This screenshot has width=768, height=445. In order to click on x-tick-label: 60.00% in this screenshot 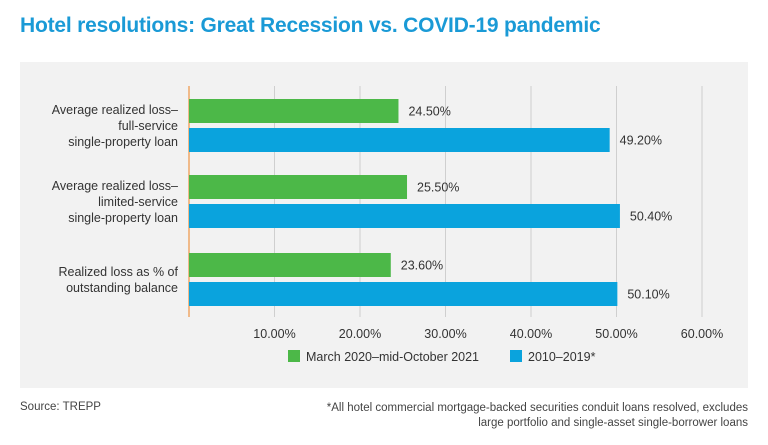, I will do `click(702, 334)`.